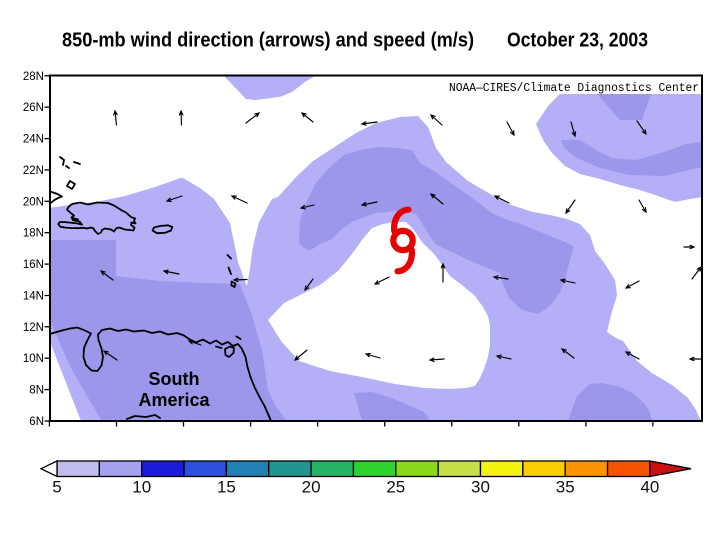 The image size is (720, 545). What do you see at coordinates (56, 487) in the screenshot?
I see `svg-text: 5` at bounding box center [56, 487].